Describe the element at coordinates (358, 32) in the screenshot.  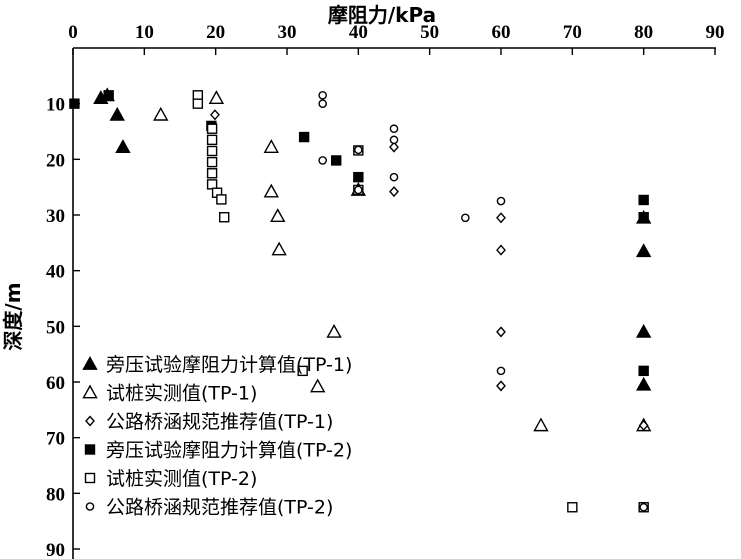
I see `x-tick-label: 40` at that location.